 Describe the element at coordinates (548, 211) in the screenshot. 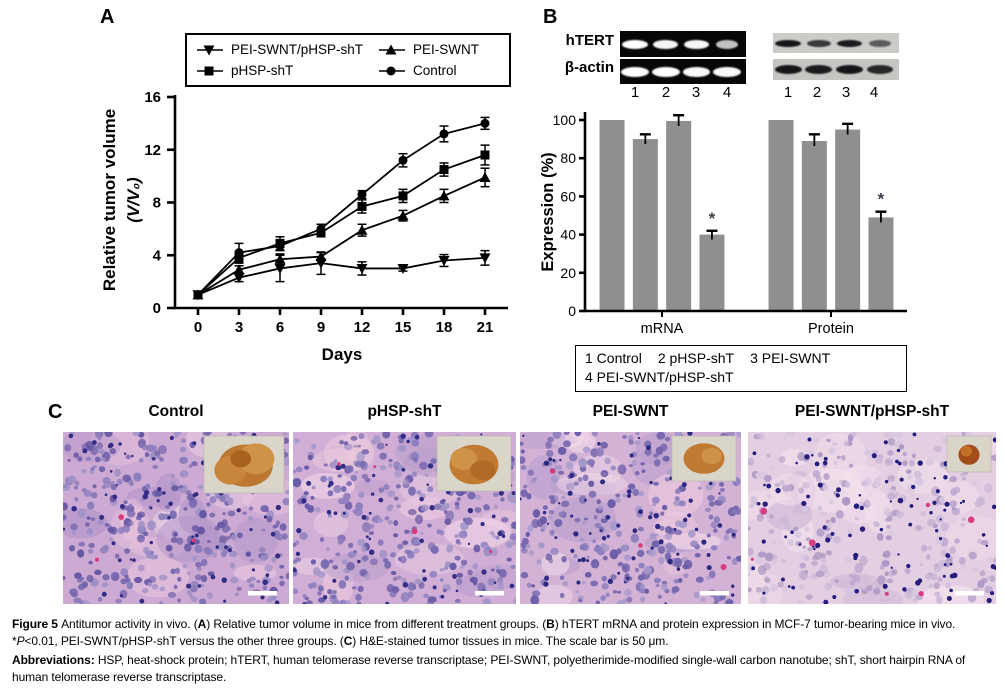

I see `svg-text: Expression (%)` at that location.